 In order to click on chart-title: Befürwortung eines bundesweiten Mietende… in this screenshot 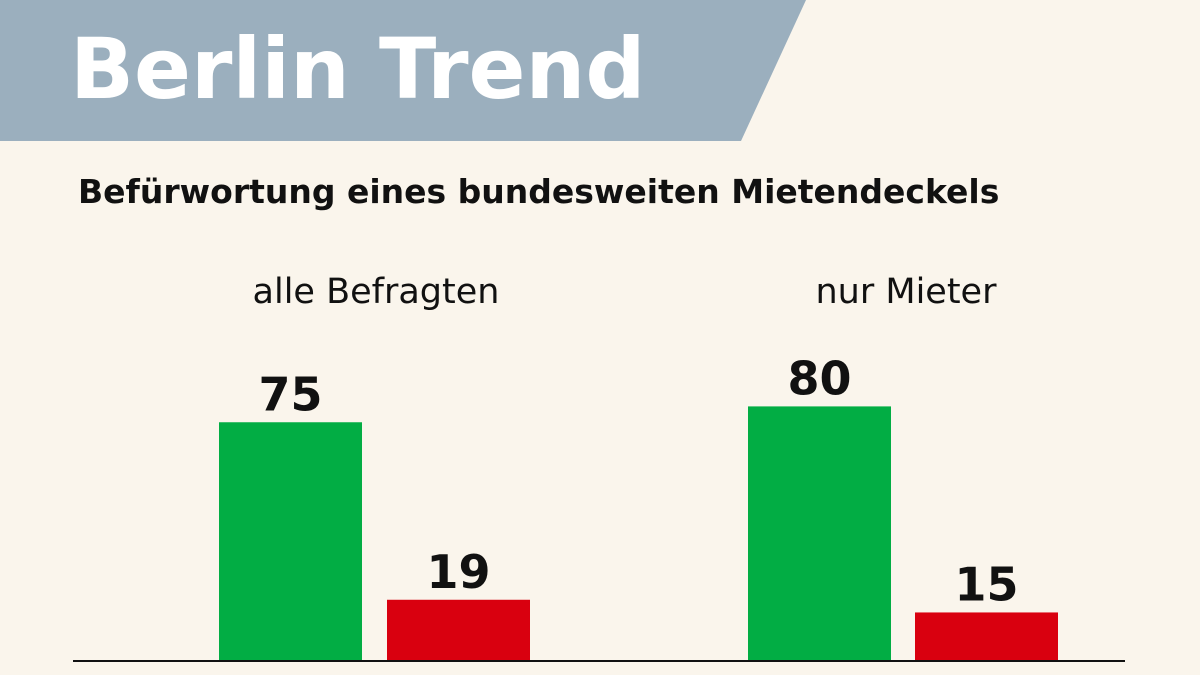, I will do `click(538, 191)`.